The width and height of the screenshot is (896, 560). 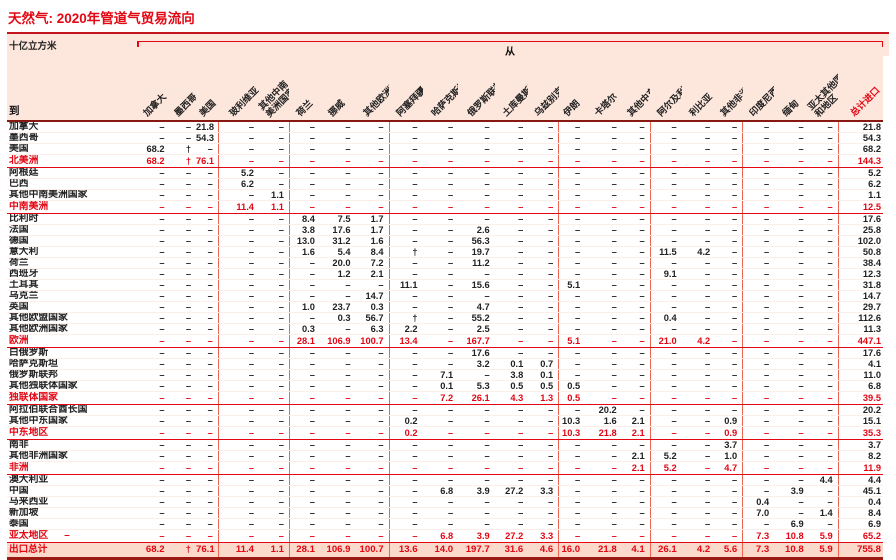 What do you see at coordinates (304, 241) in the screenshot?
I see `cell: 13.0` at bounding box center [304, 241].